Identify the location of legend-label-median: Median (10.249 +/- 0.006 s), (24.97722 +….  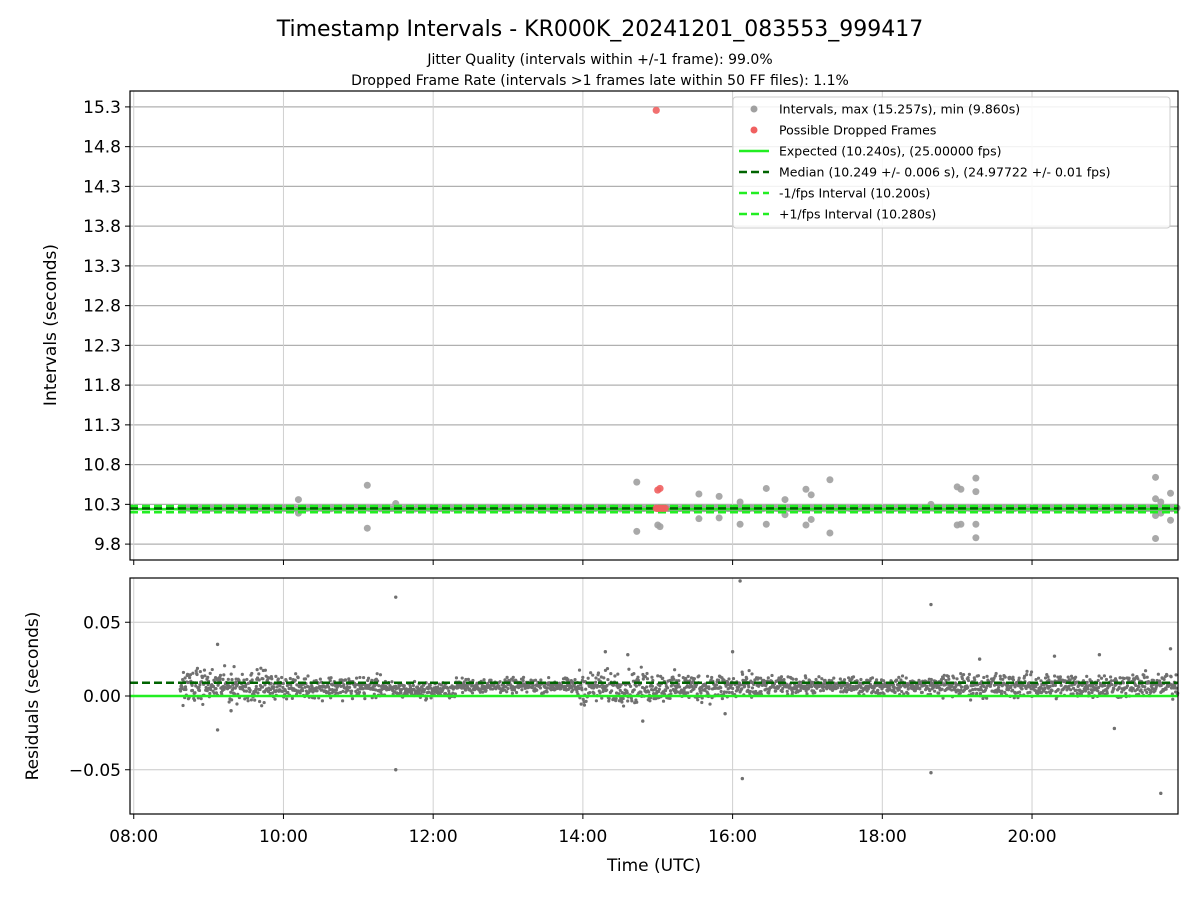
(944, 172).